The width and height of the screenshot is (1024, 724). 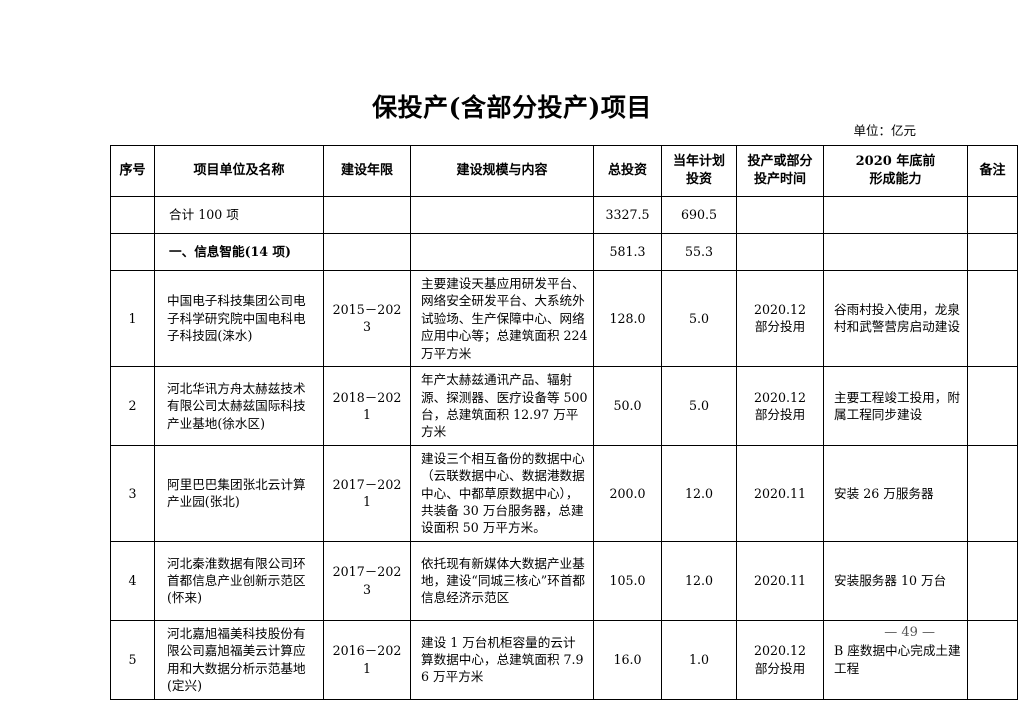 I want to click on col-header-capacity-line1: 2020 年底前, so click(x=895, y=162).